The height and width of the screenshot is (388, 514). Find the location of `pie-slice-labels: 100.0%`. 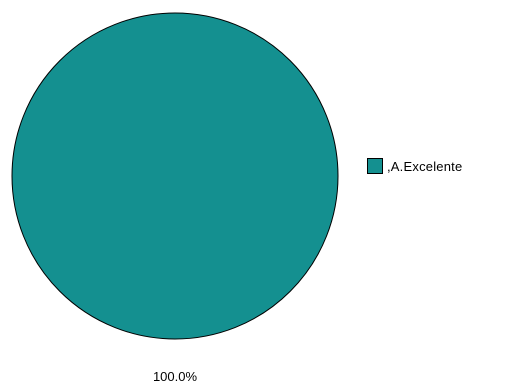

pie-slice-labels: 100.0% is located at coordinates (175, 376).